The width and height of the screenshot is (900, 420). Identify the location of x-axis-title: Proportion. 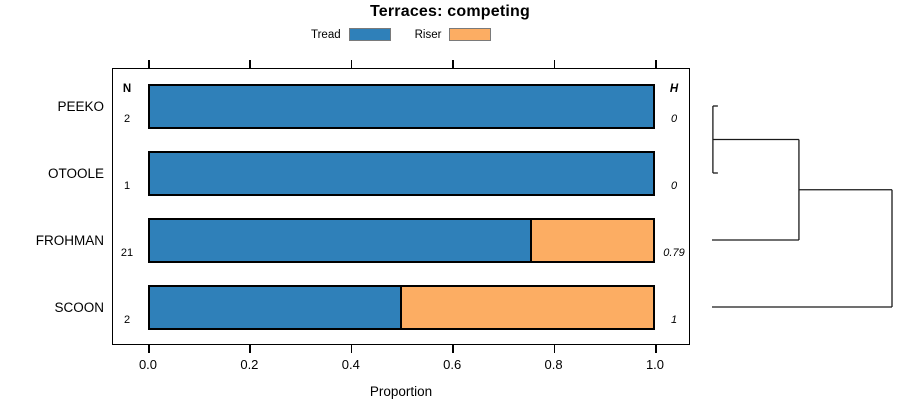
(401, 391).